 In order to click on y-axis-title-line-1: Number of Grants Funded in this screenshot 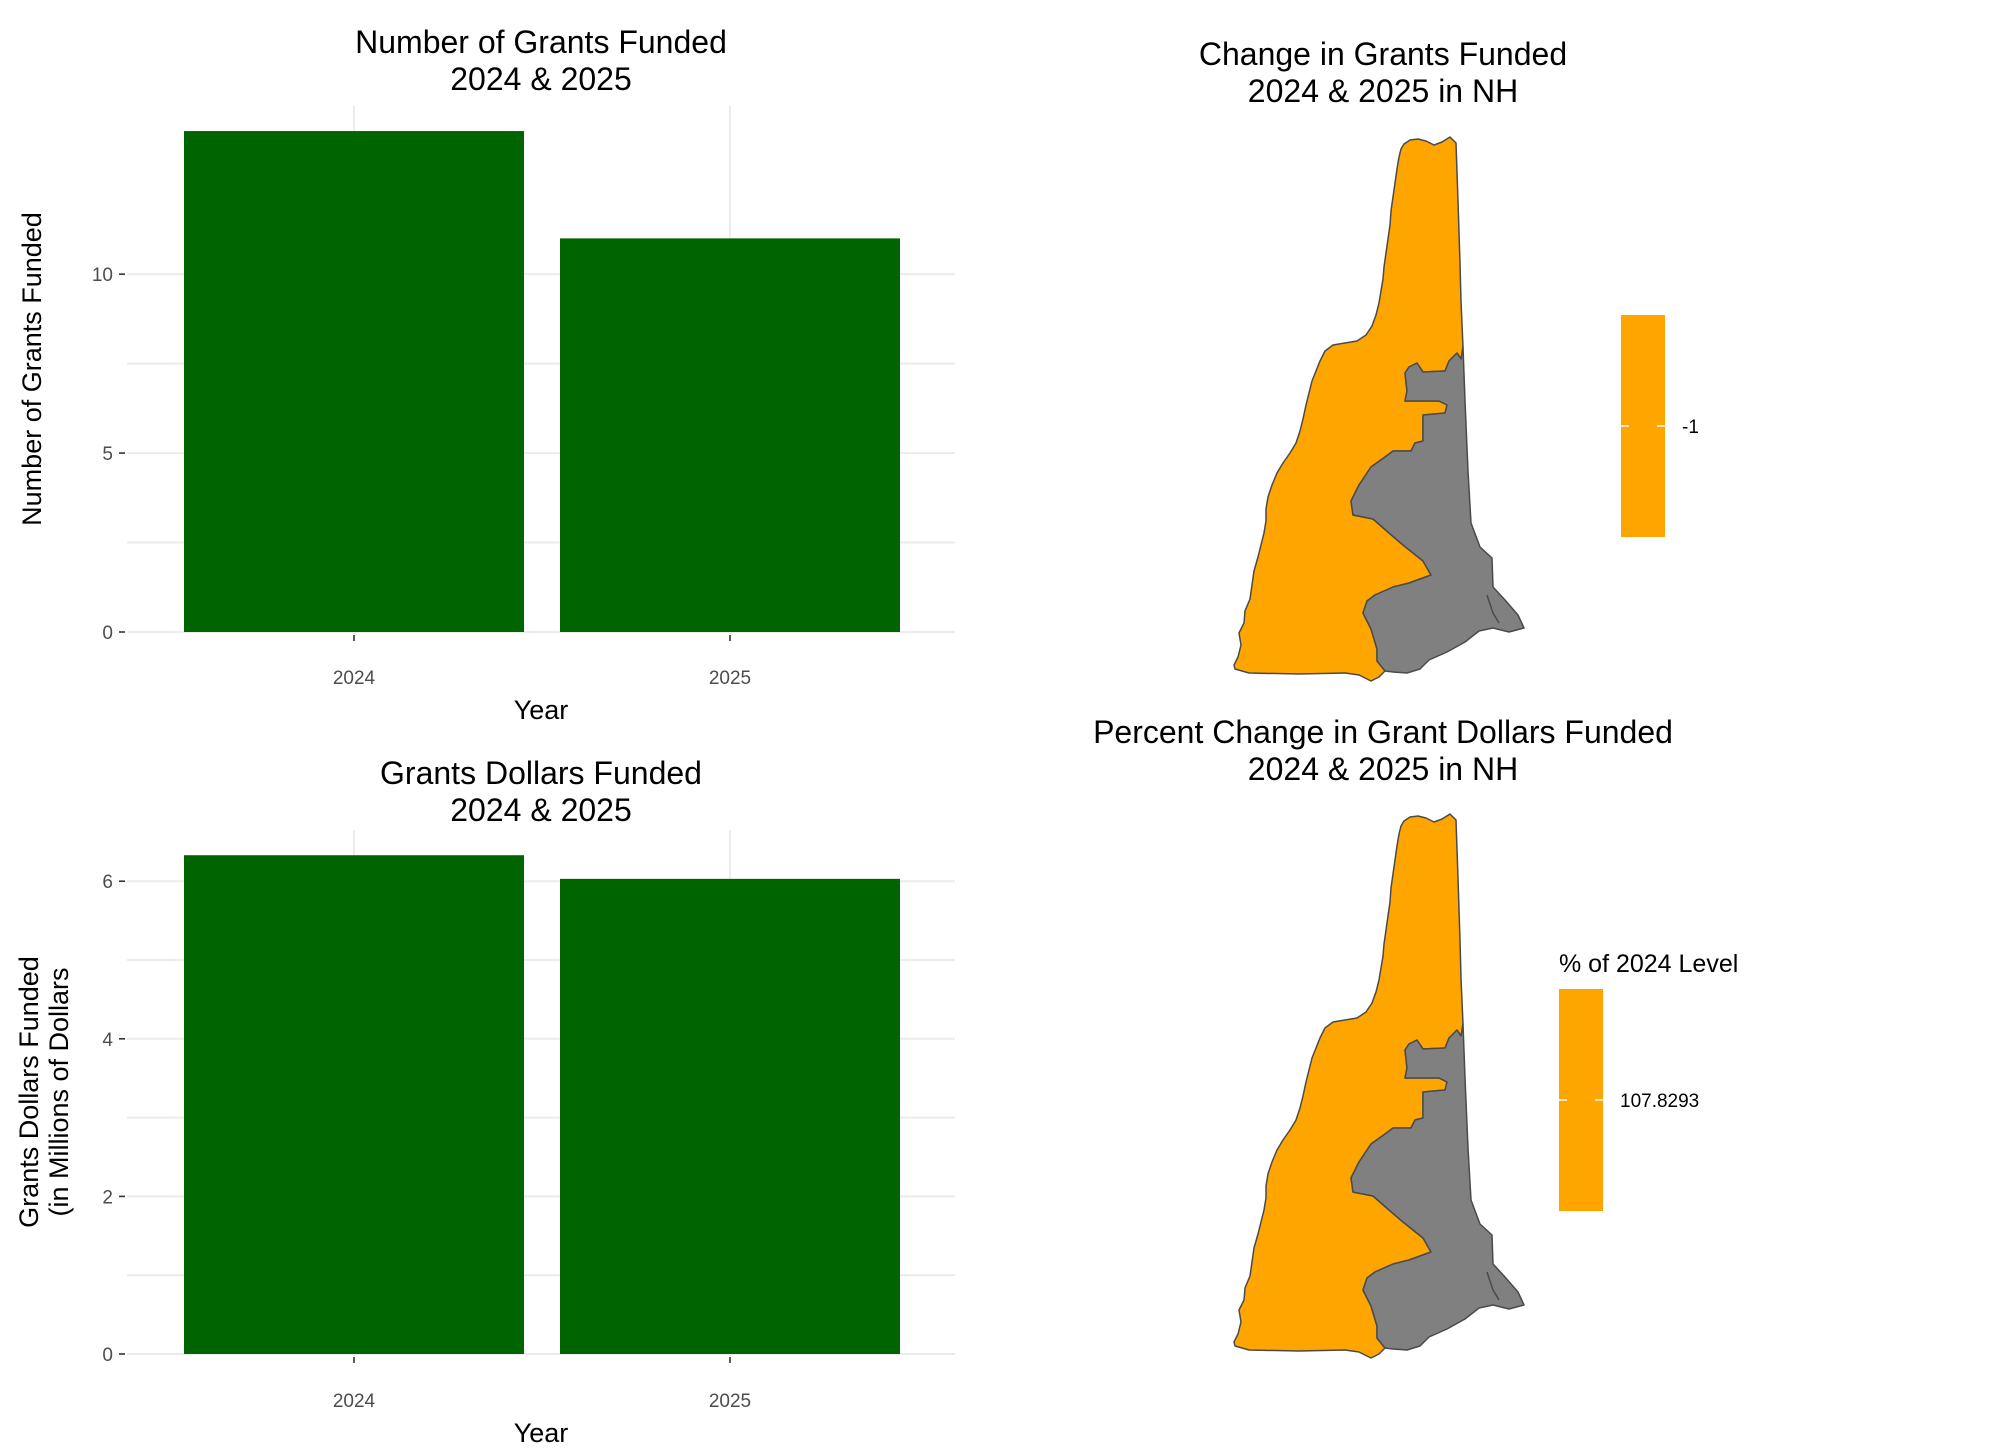, I will do `click(32, 369)`.